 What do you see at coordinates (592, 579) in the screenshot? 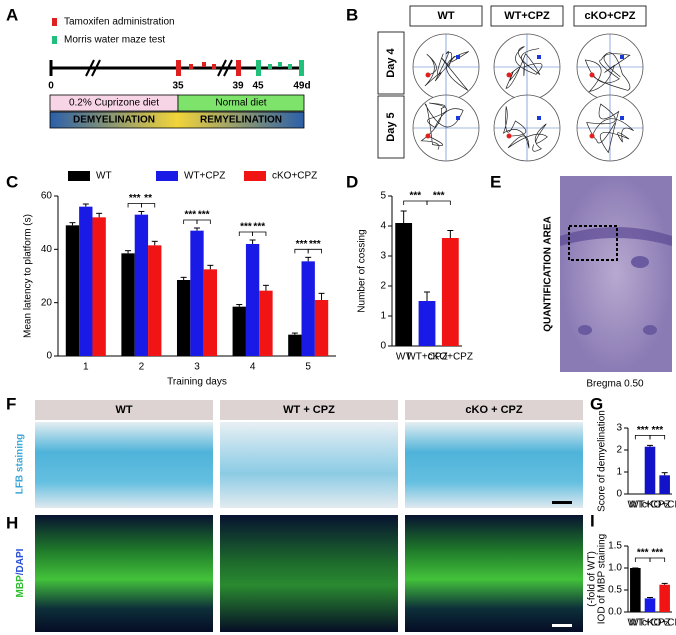
I see `y-axis-label: (-fold of WT)` at bounding box center [592, 579].